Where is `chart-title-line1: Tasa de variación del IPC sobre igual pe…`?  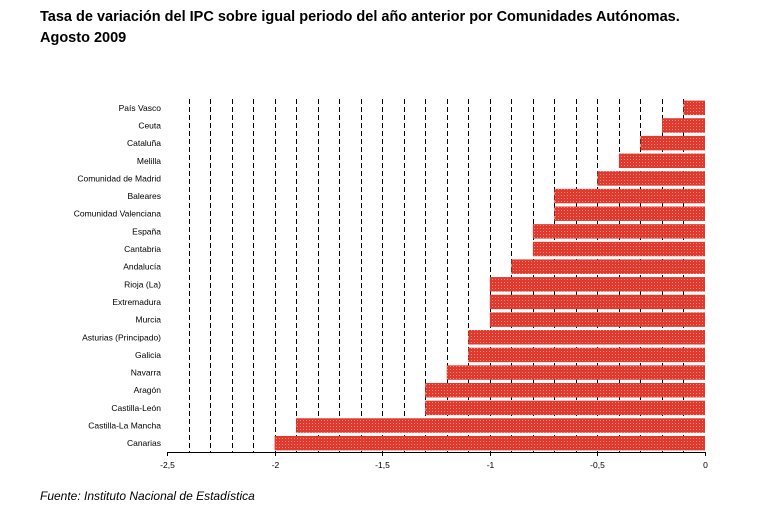 chart-title-line1: Tasa de variación del IPC sobre igual pe… is located at coordinates (360, 17).